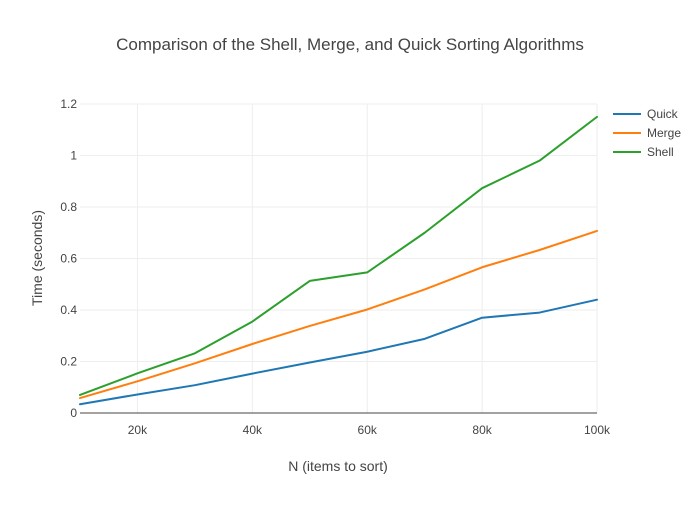 This screenshot has width=700, height=505. Describe the element at coordinates (643, 152) in the screenshot. I see `legend-item-shell: Shell` at that location.